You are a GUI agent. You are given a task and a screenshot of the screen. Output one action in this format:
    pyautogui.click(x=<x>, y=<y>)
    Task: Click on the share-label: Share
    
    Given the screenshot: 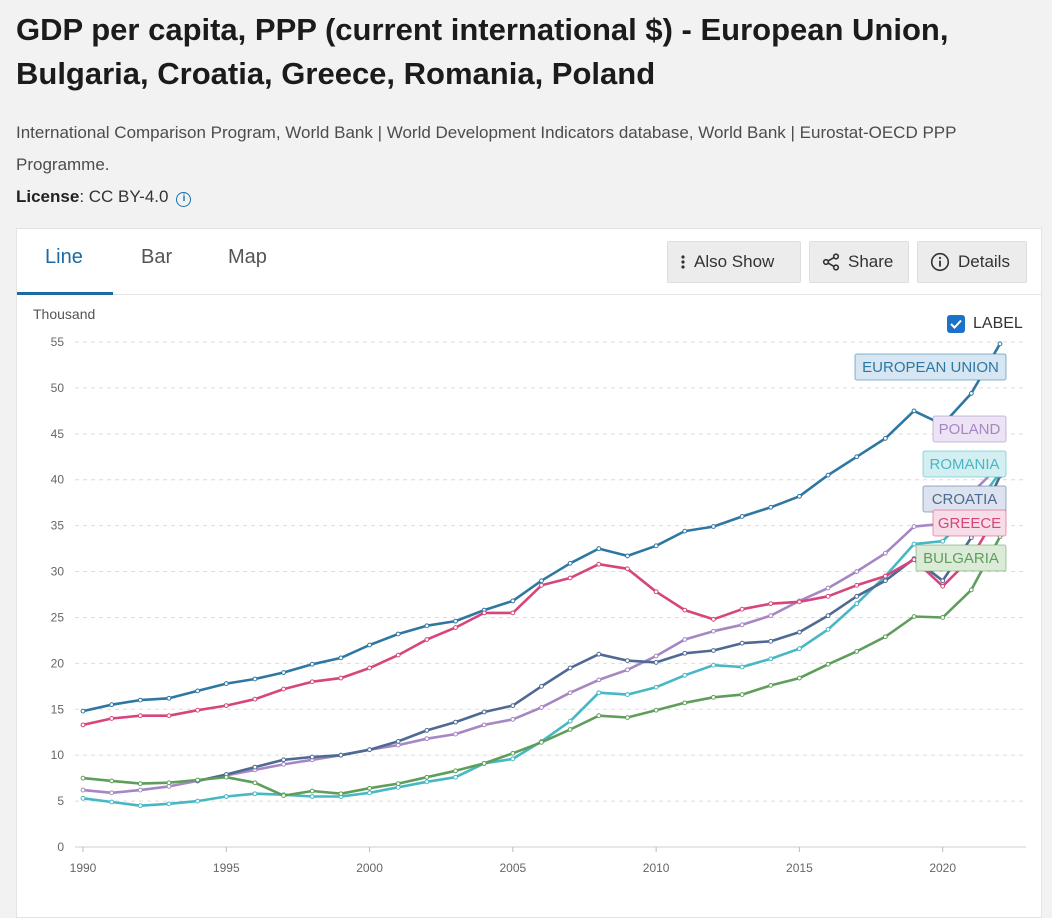 What is the action you would take?
    pyautogui.click(x=871, y=261)
    